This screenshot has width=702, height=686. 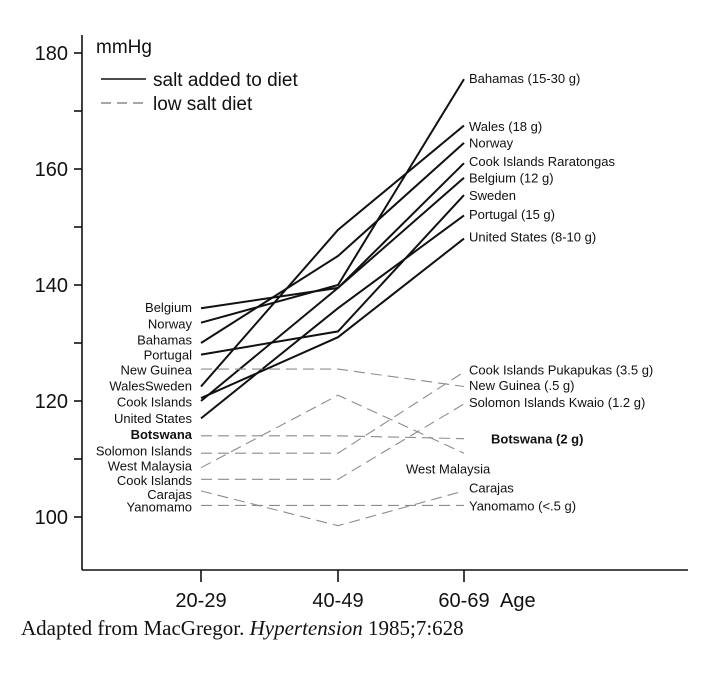 What do you see at coordinates (124, 47) in the screenshot?
I see `y-unit-label: mmHg` at bounding box center [124, 47].